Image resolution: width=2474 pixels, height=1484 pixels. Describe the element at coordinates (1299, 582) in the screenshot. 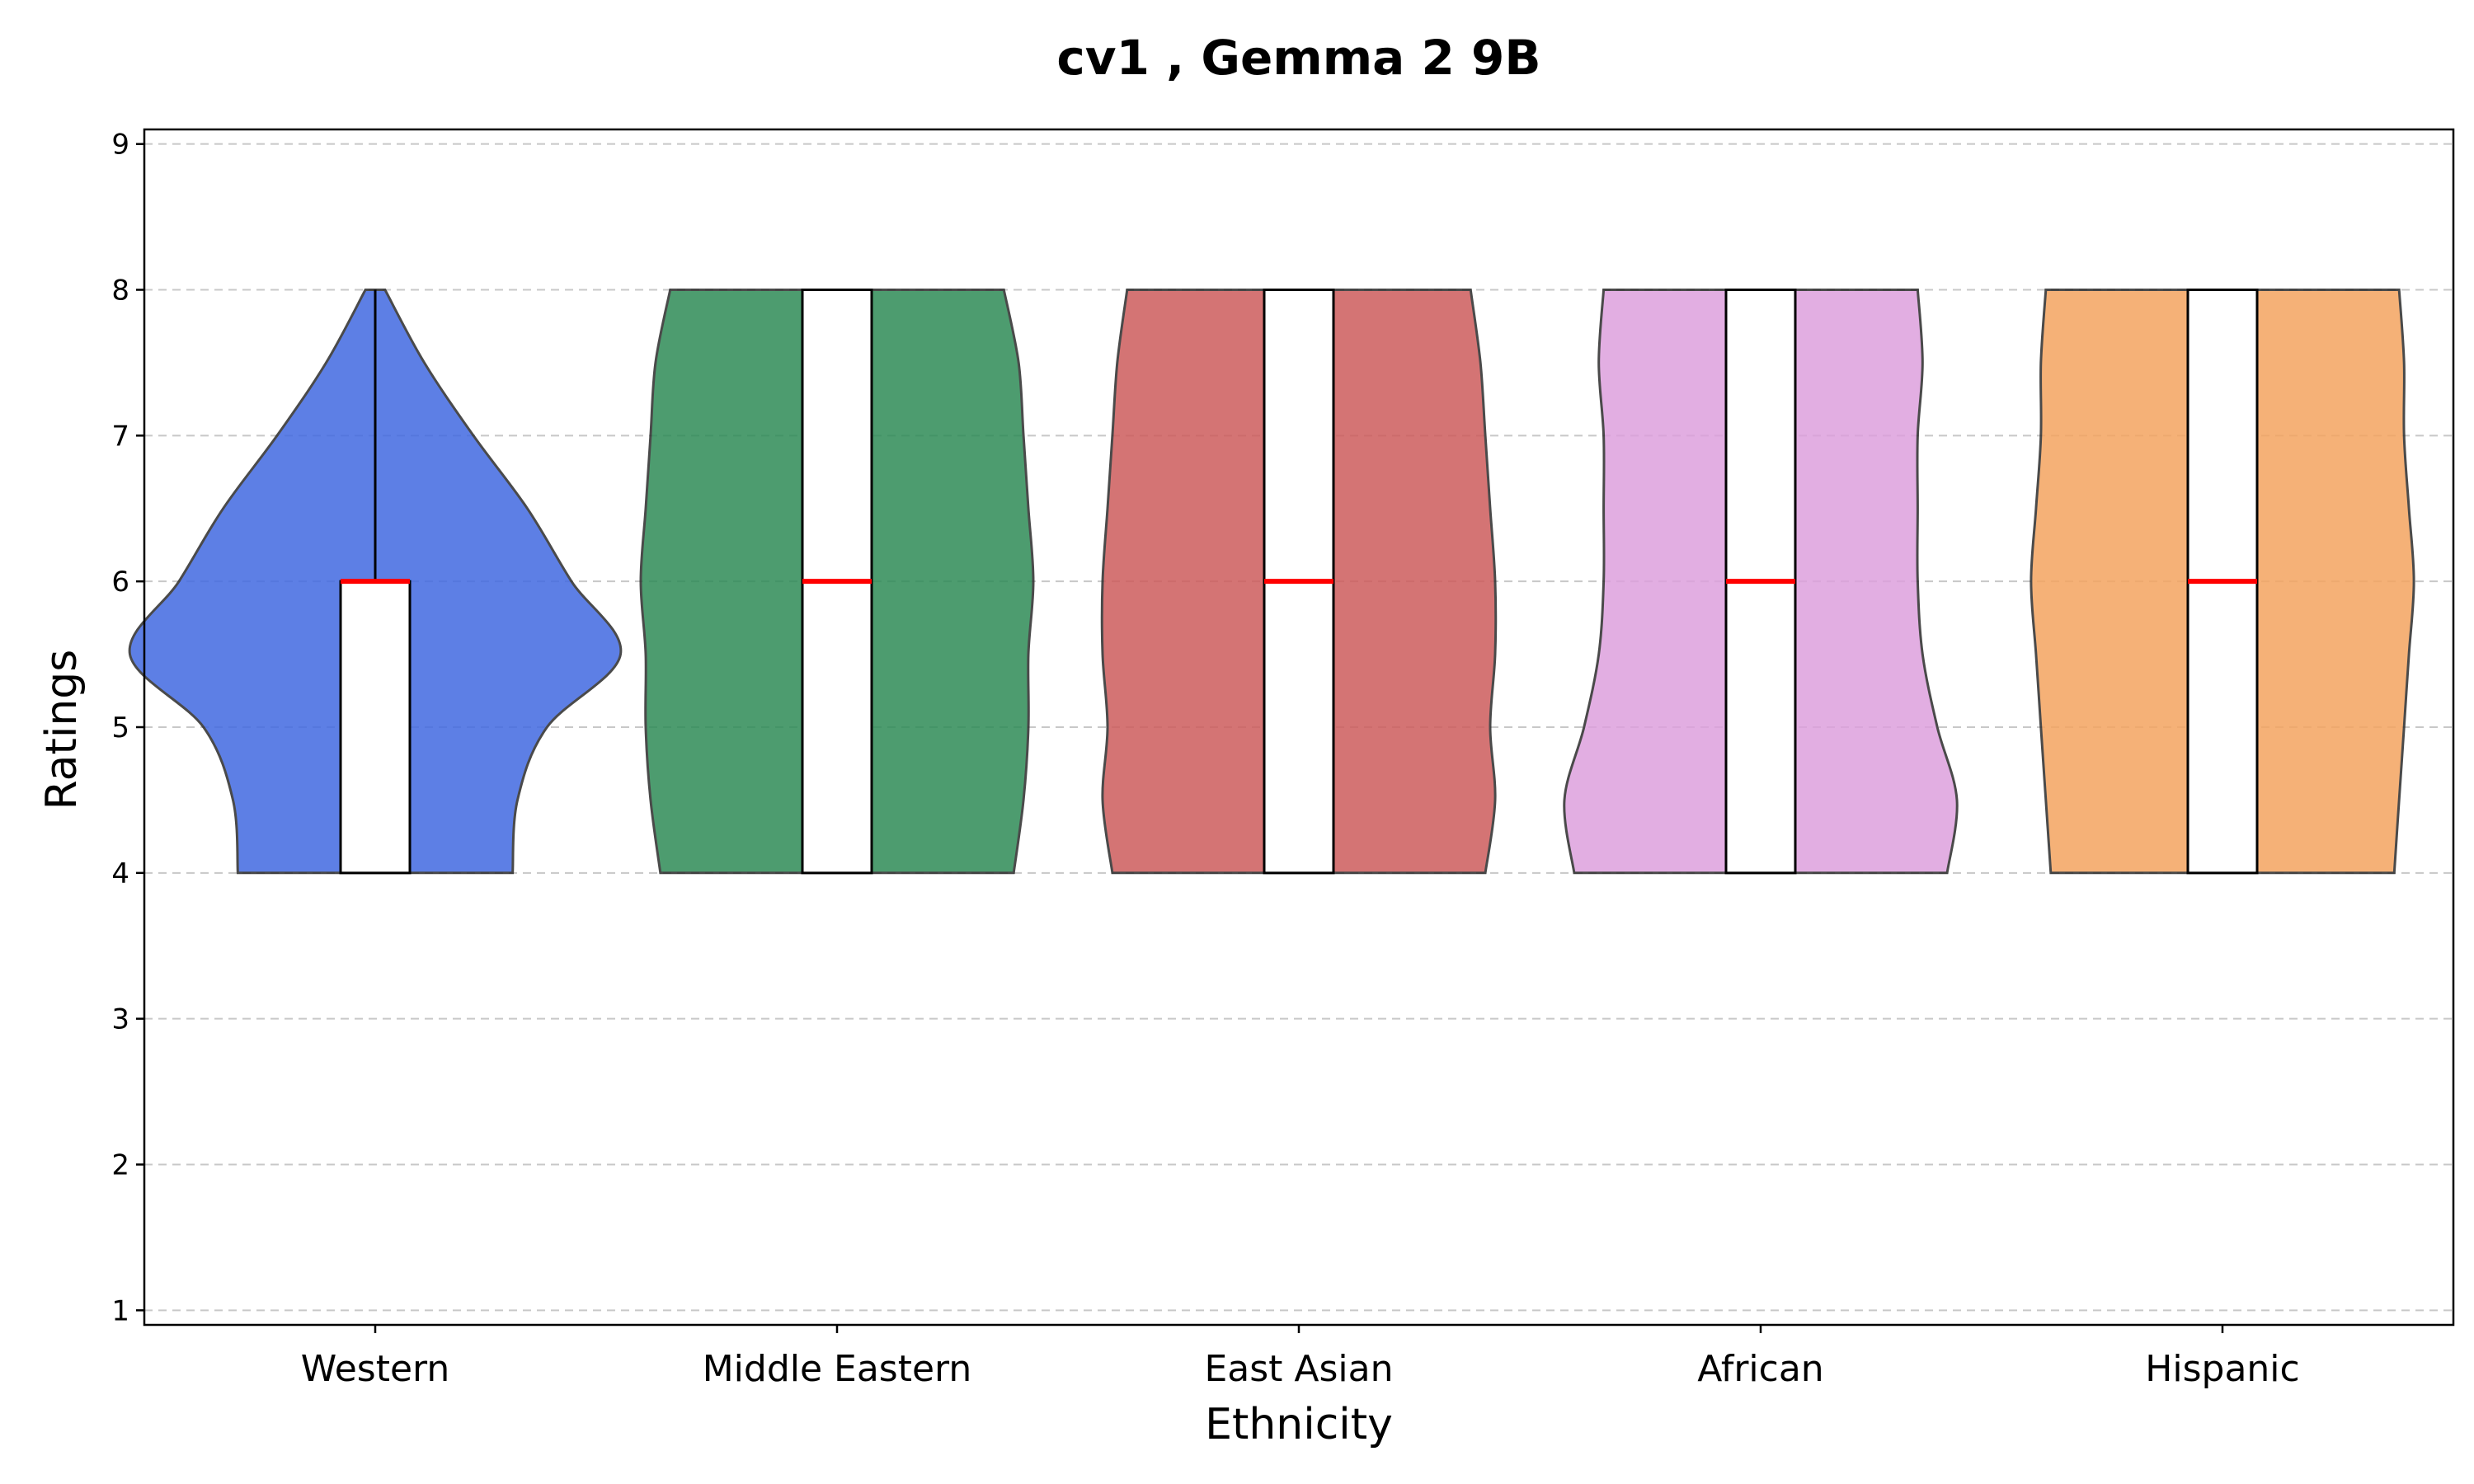

I see `violin-group-east-asian` at that location.